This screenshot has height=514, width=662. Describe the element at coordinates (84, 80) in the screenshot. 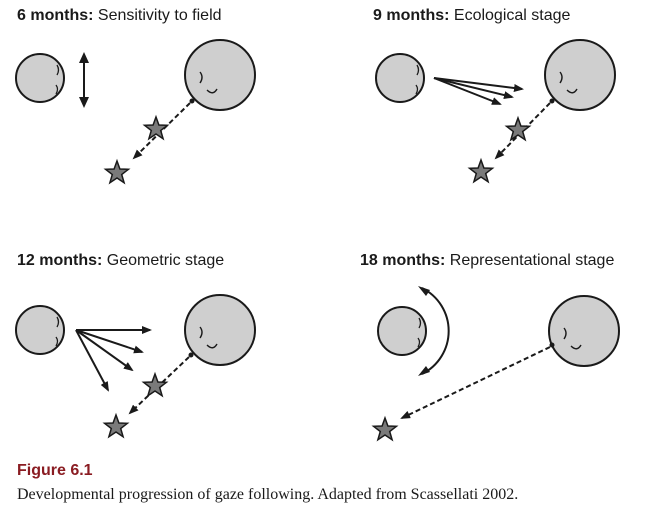

I see `vertical-double-arrow` at that location.